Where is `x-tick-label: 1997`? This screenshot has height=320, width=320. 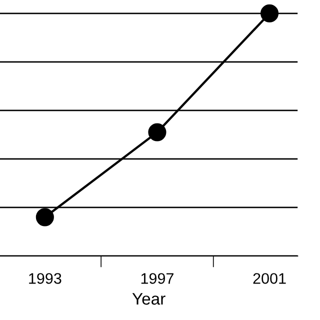
x-tick-label: 1997 is located at coordinates (157, 278).